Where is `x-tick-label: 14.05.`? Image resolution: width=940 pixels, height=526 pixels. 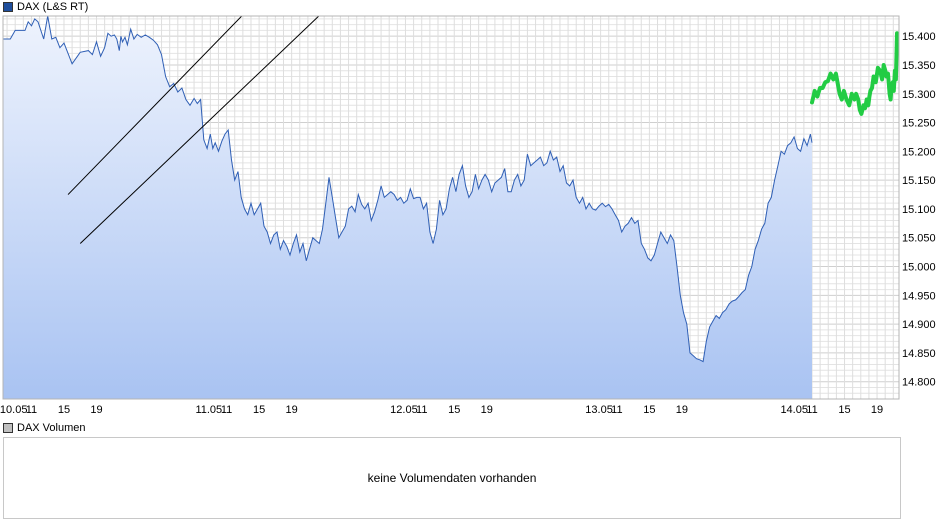
x-tick-label: 14.05. is located at coordinates (795, 410).